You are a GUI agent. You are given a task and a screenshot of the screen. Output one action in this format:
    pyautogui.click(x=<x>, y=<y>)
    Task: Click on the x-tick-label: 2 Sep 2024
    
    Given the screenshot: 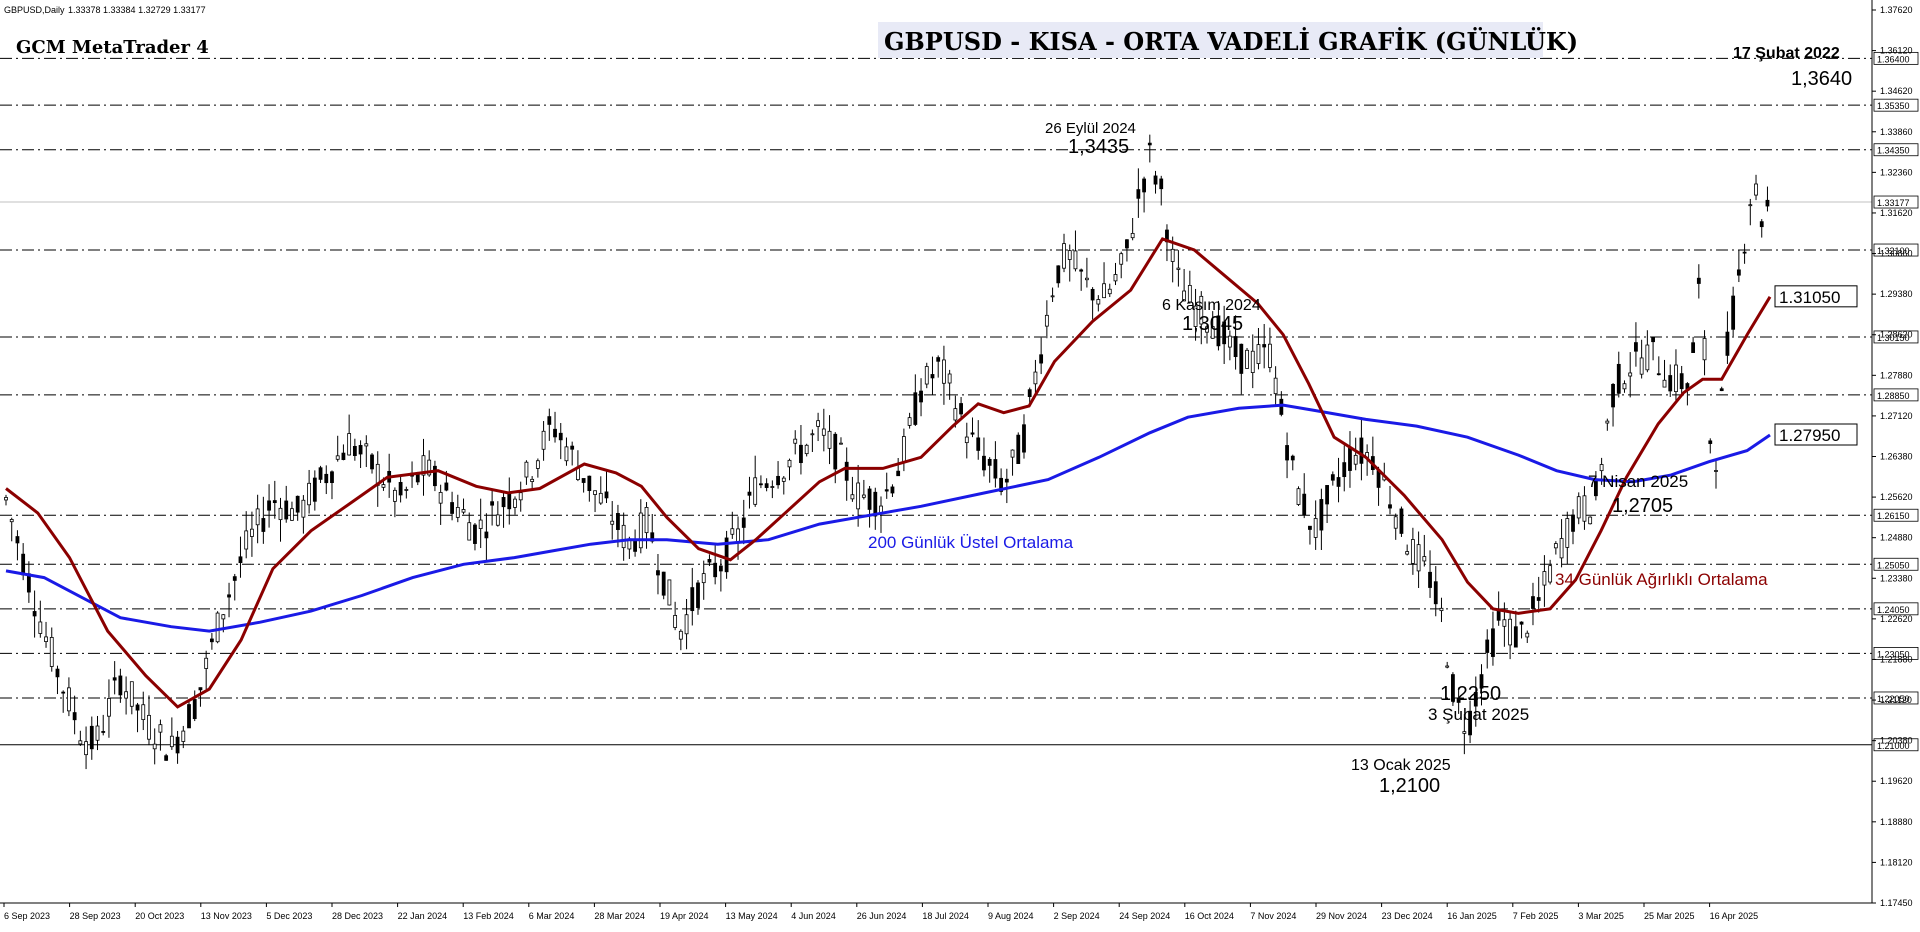 What is the action you would take?
    pyautogui.click(x=1077, y=916)
    